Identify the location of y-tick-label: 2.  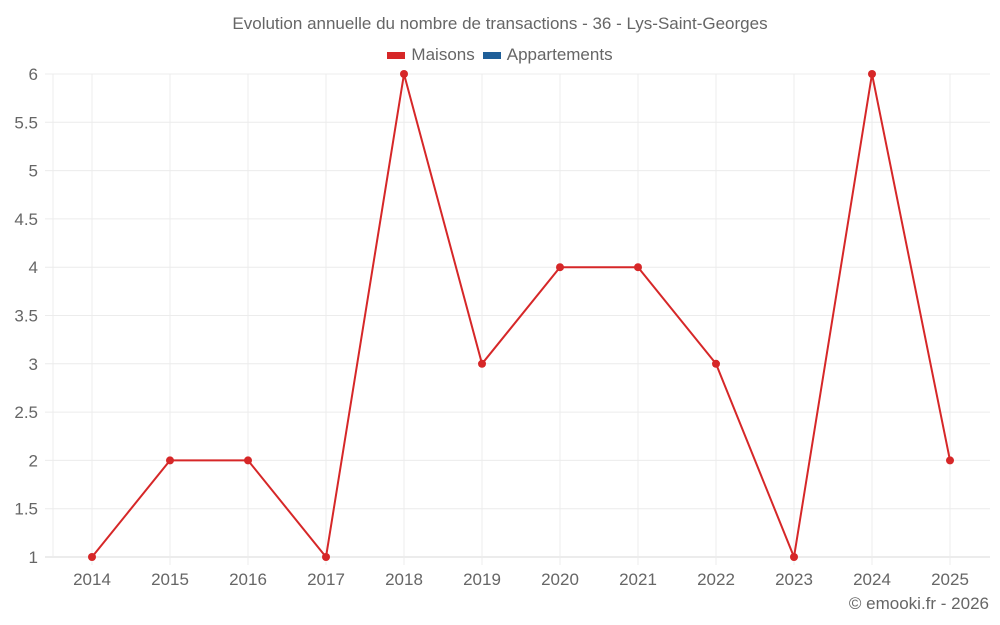
(33, 460).